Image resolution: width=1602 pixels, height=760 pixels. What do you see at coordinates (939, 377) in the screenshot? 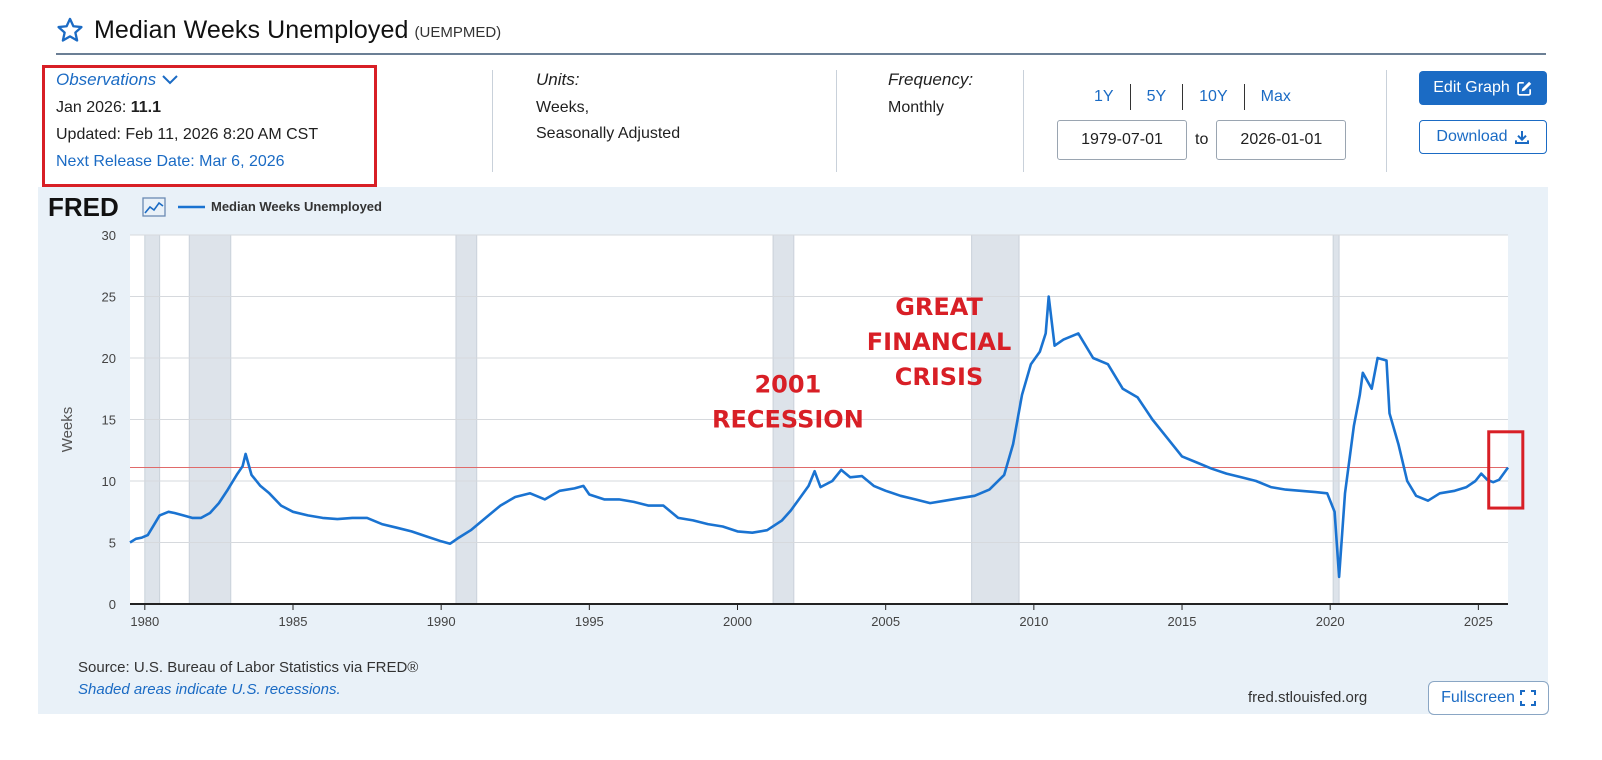
I see `annotation-line: CRISIS` at bounding box center [939, 377].